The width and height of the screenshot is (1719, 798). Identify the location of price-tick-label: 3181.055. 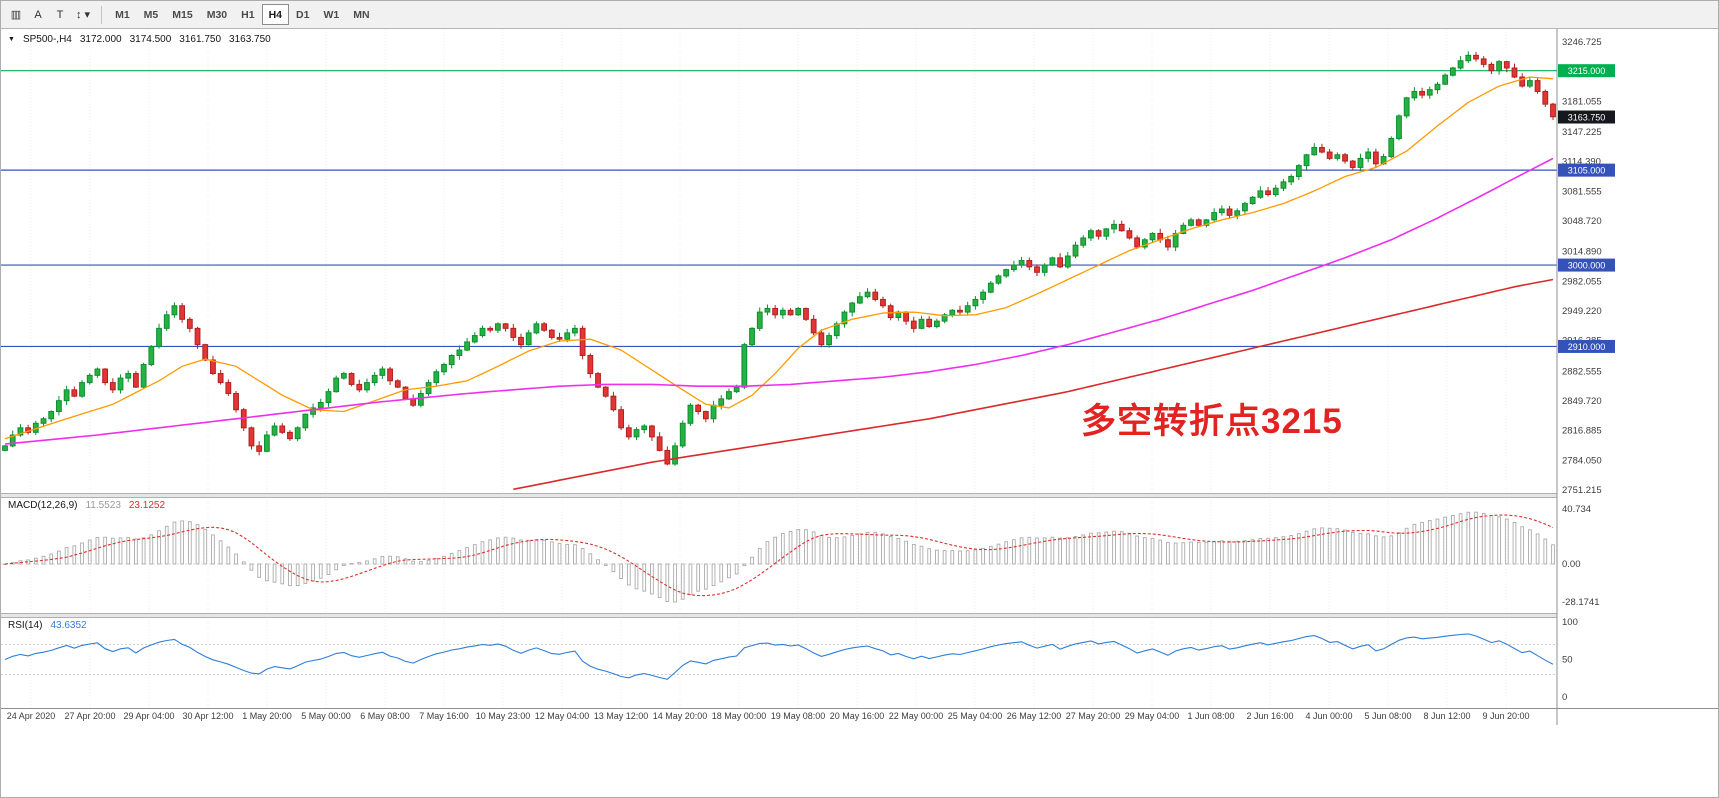
(1582, 101).